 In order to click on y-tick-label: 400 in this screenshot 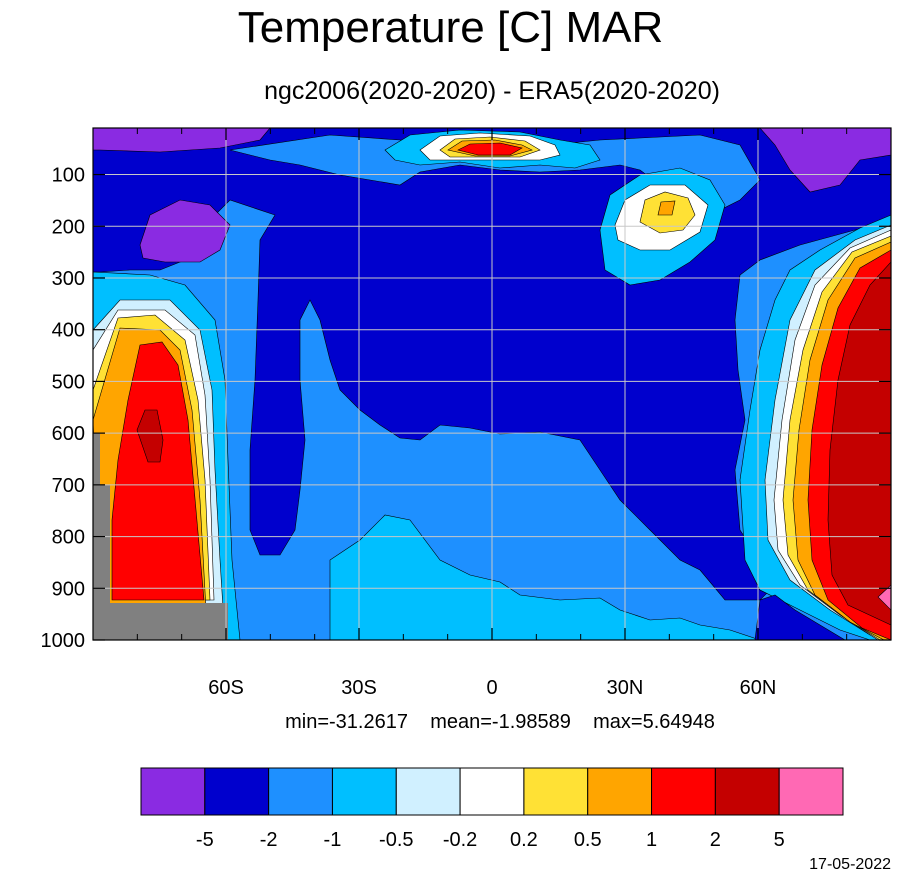, I will do `click(68, 331)`.